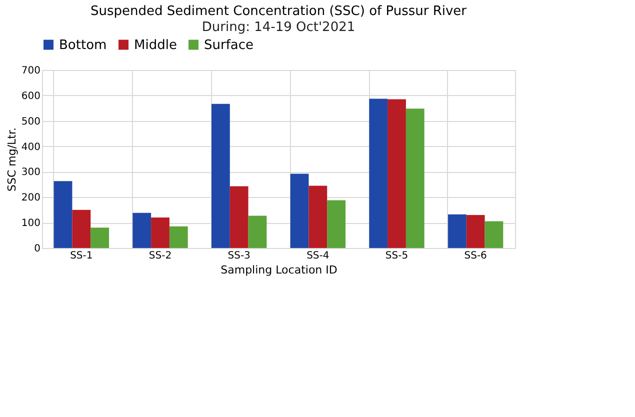  What do you see at coordinates (30, 198) in the screenshot?
I see `y-tick-label: 200` at bounding box center [30, 198].